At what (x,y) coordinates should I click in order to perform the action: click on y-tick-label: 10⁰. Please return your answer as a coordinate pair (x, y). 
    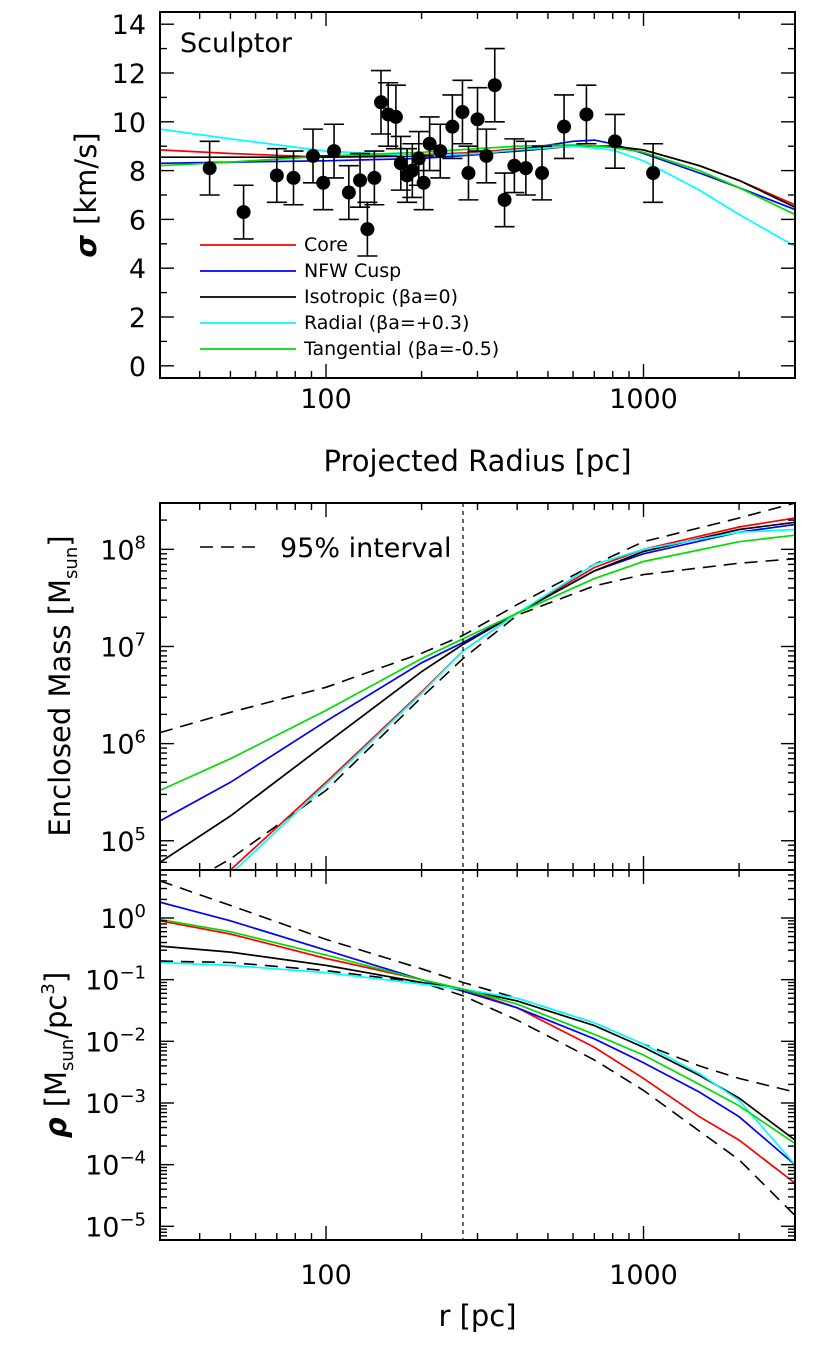
    Looking at the image, I should click on (123, 918).